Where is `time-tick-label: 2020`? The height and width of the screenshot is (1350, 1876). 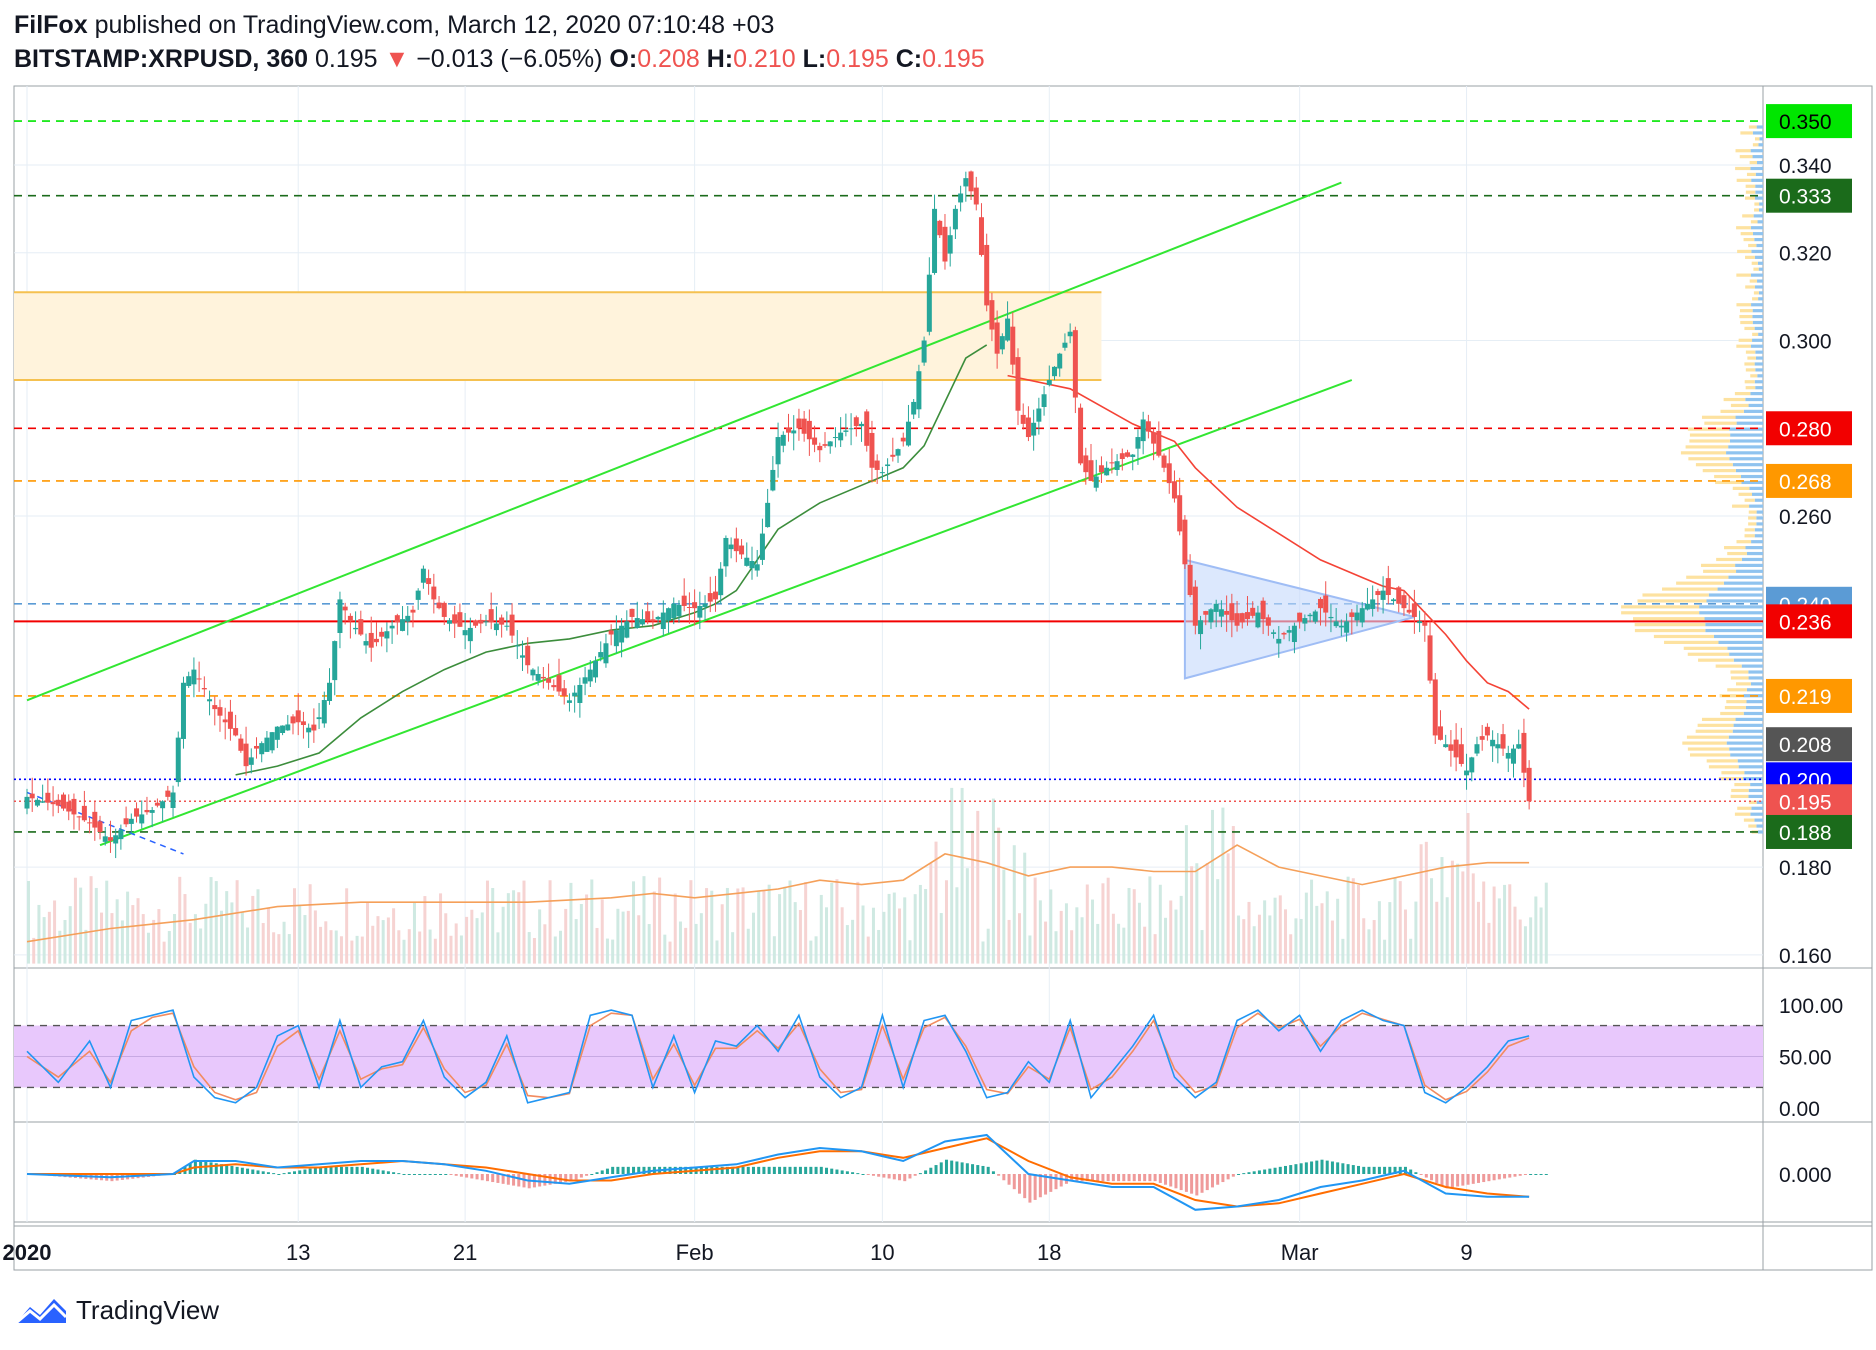
time-tick-label: 2020 is located at coordinates (27, 1252).